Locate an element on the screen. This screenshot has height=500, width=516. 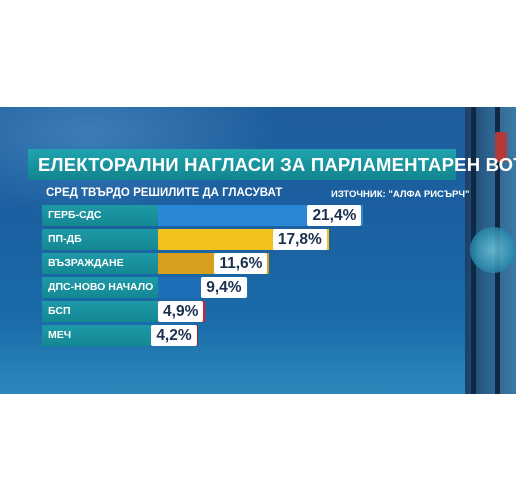
bar-row: МЕЧ 4,2% is located at coordinates (251, 335).